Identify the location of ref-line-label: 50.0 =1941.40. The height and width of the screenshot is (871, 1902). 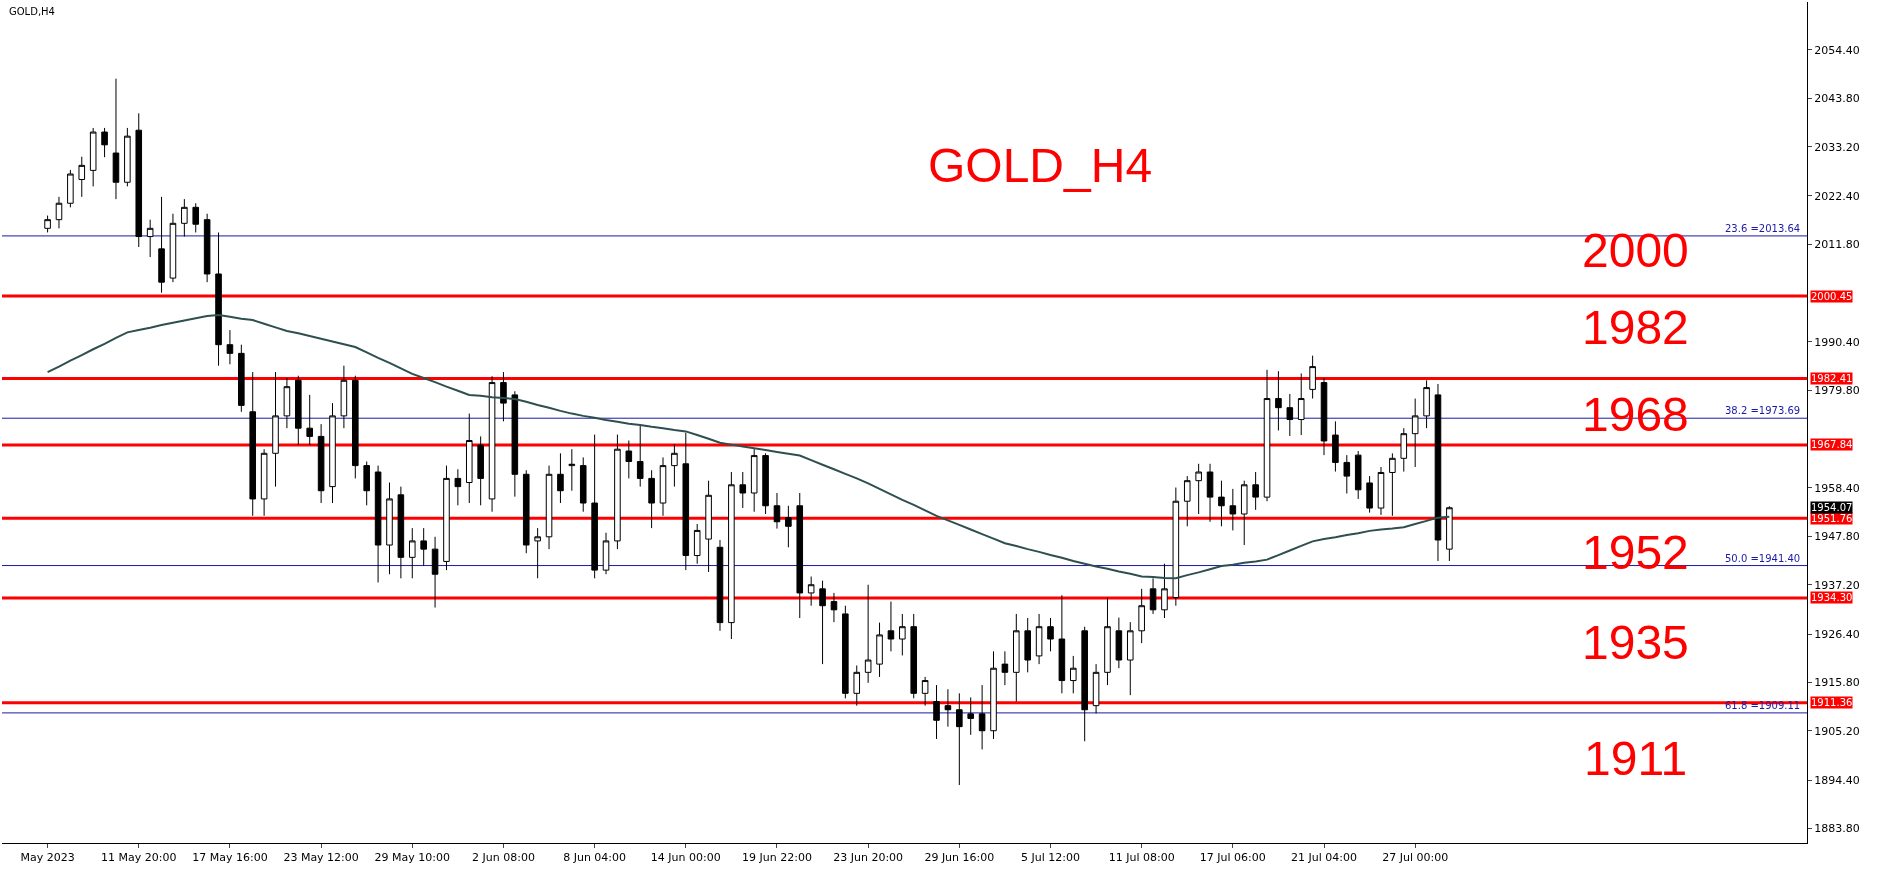
(1763, 558).